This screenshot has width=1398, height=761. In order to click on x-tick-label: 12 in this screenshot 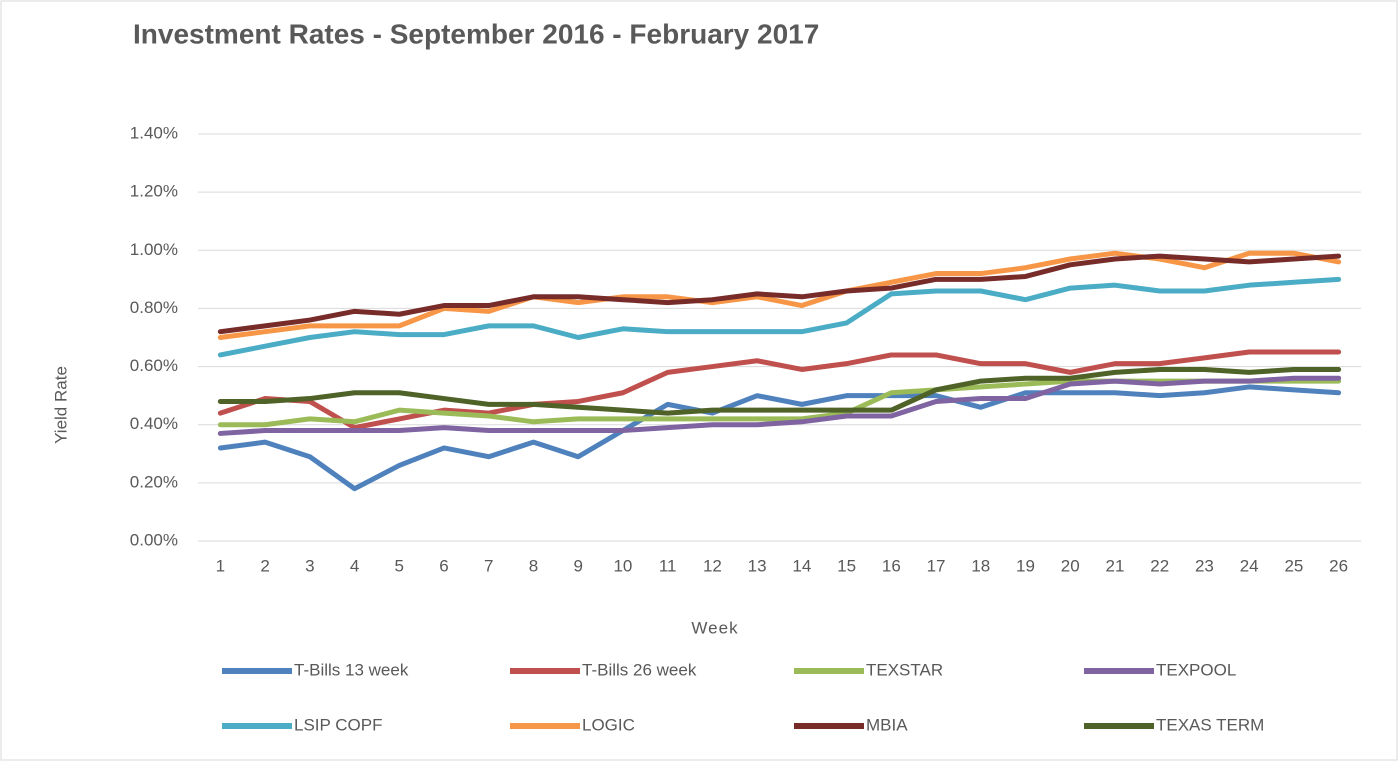, I will do `click(712, 565)`.